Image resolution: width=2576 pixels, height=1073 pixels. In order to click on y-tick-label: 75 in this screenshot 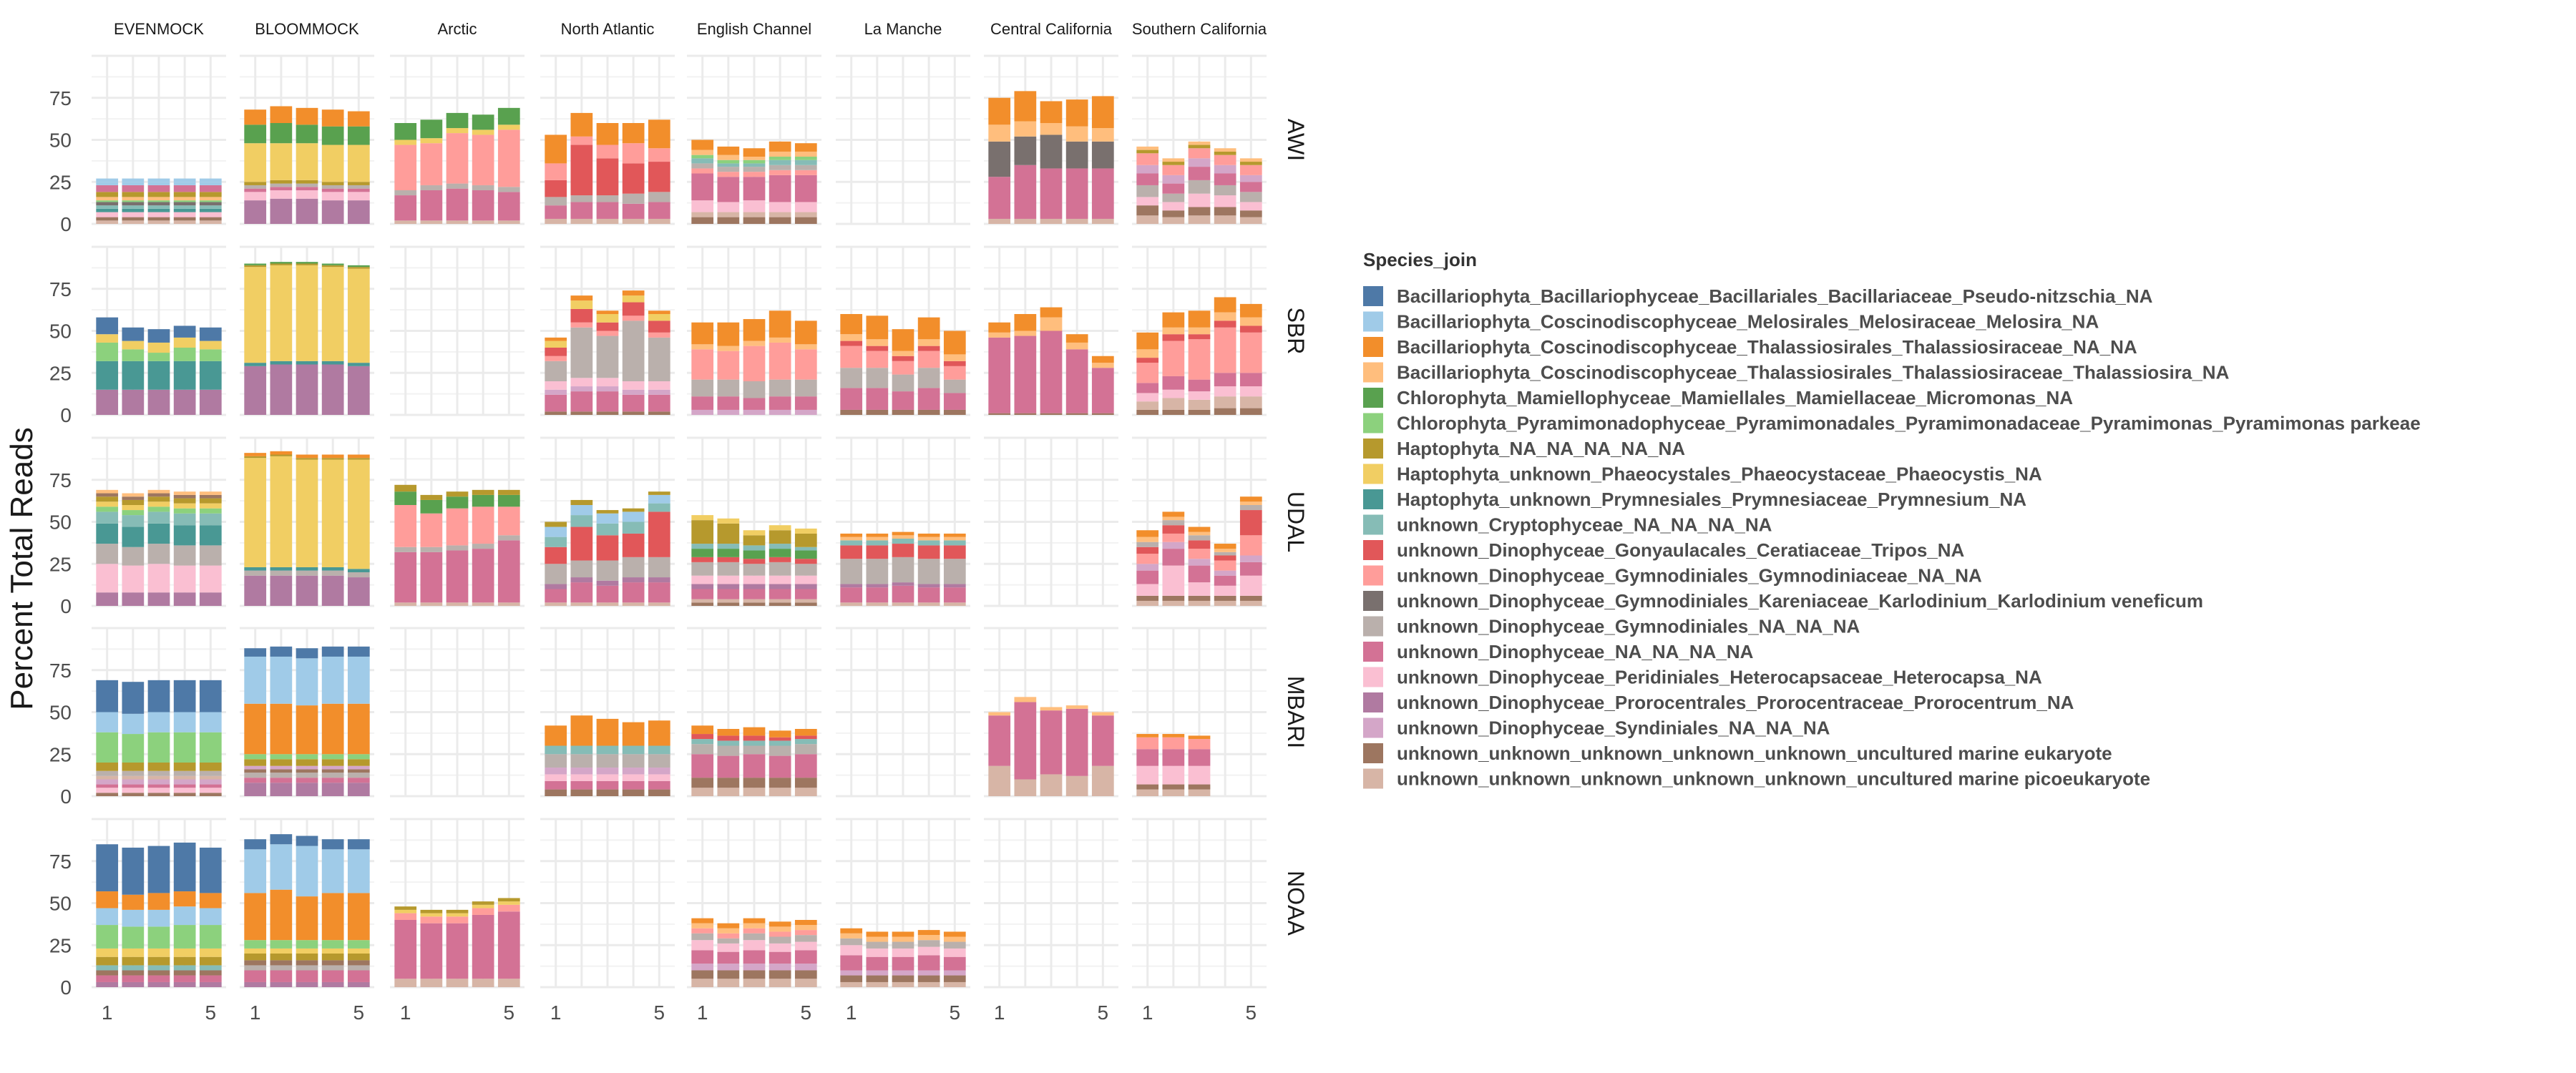, I will do `click(60, 98)`.